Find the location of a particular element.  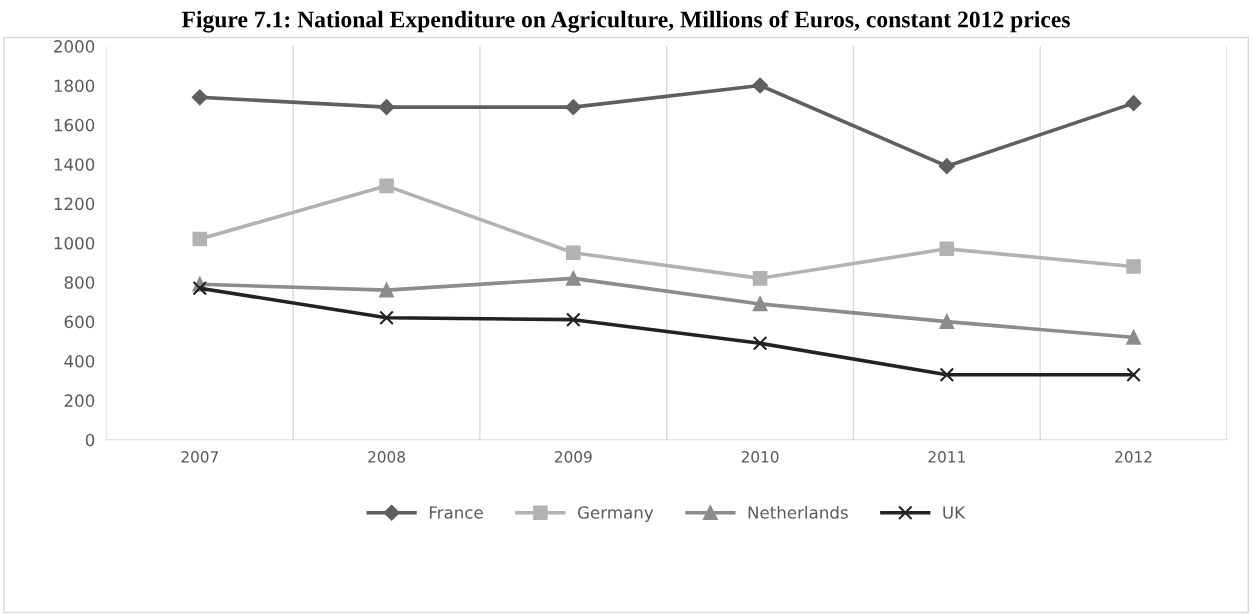

y-tick-label: 1400 is located at coordinates (74, 164).